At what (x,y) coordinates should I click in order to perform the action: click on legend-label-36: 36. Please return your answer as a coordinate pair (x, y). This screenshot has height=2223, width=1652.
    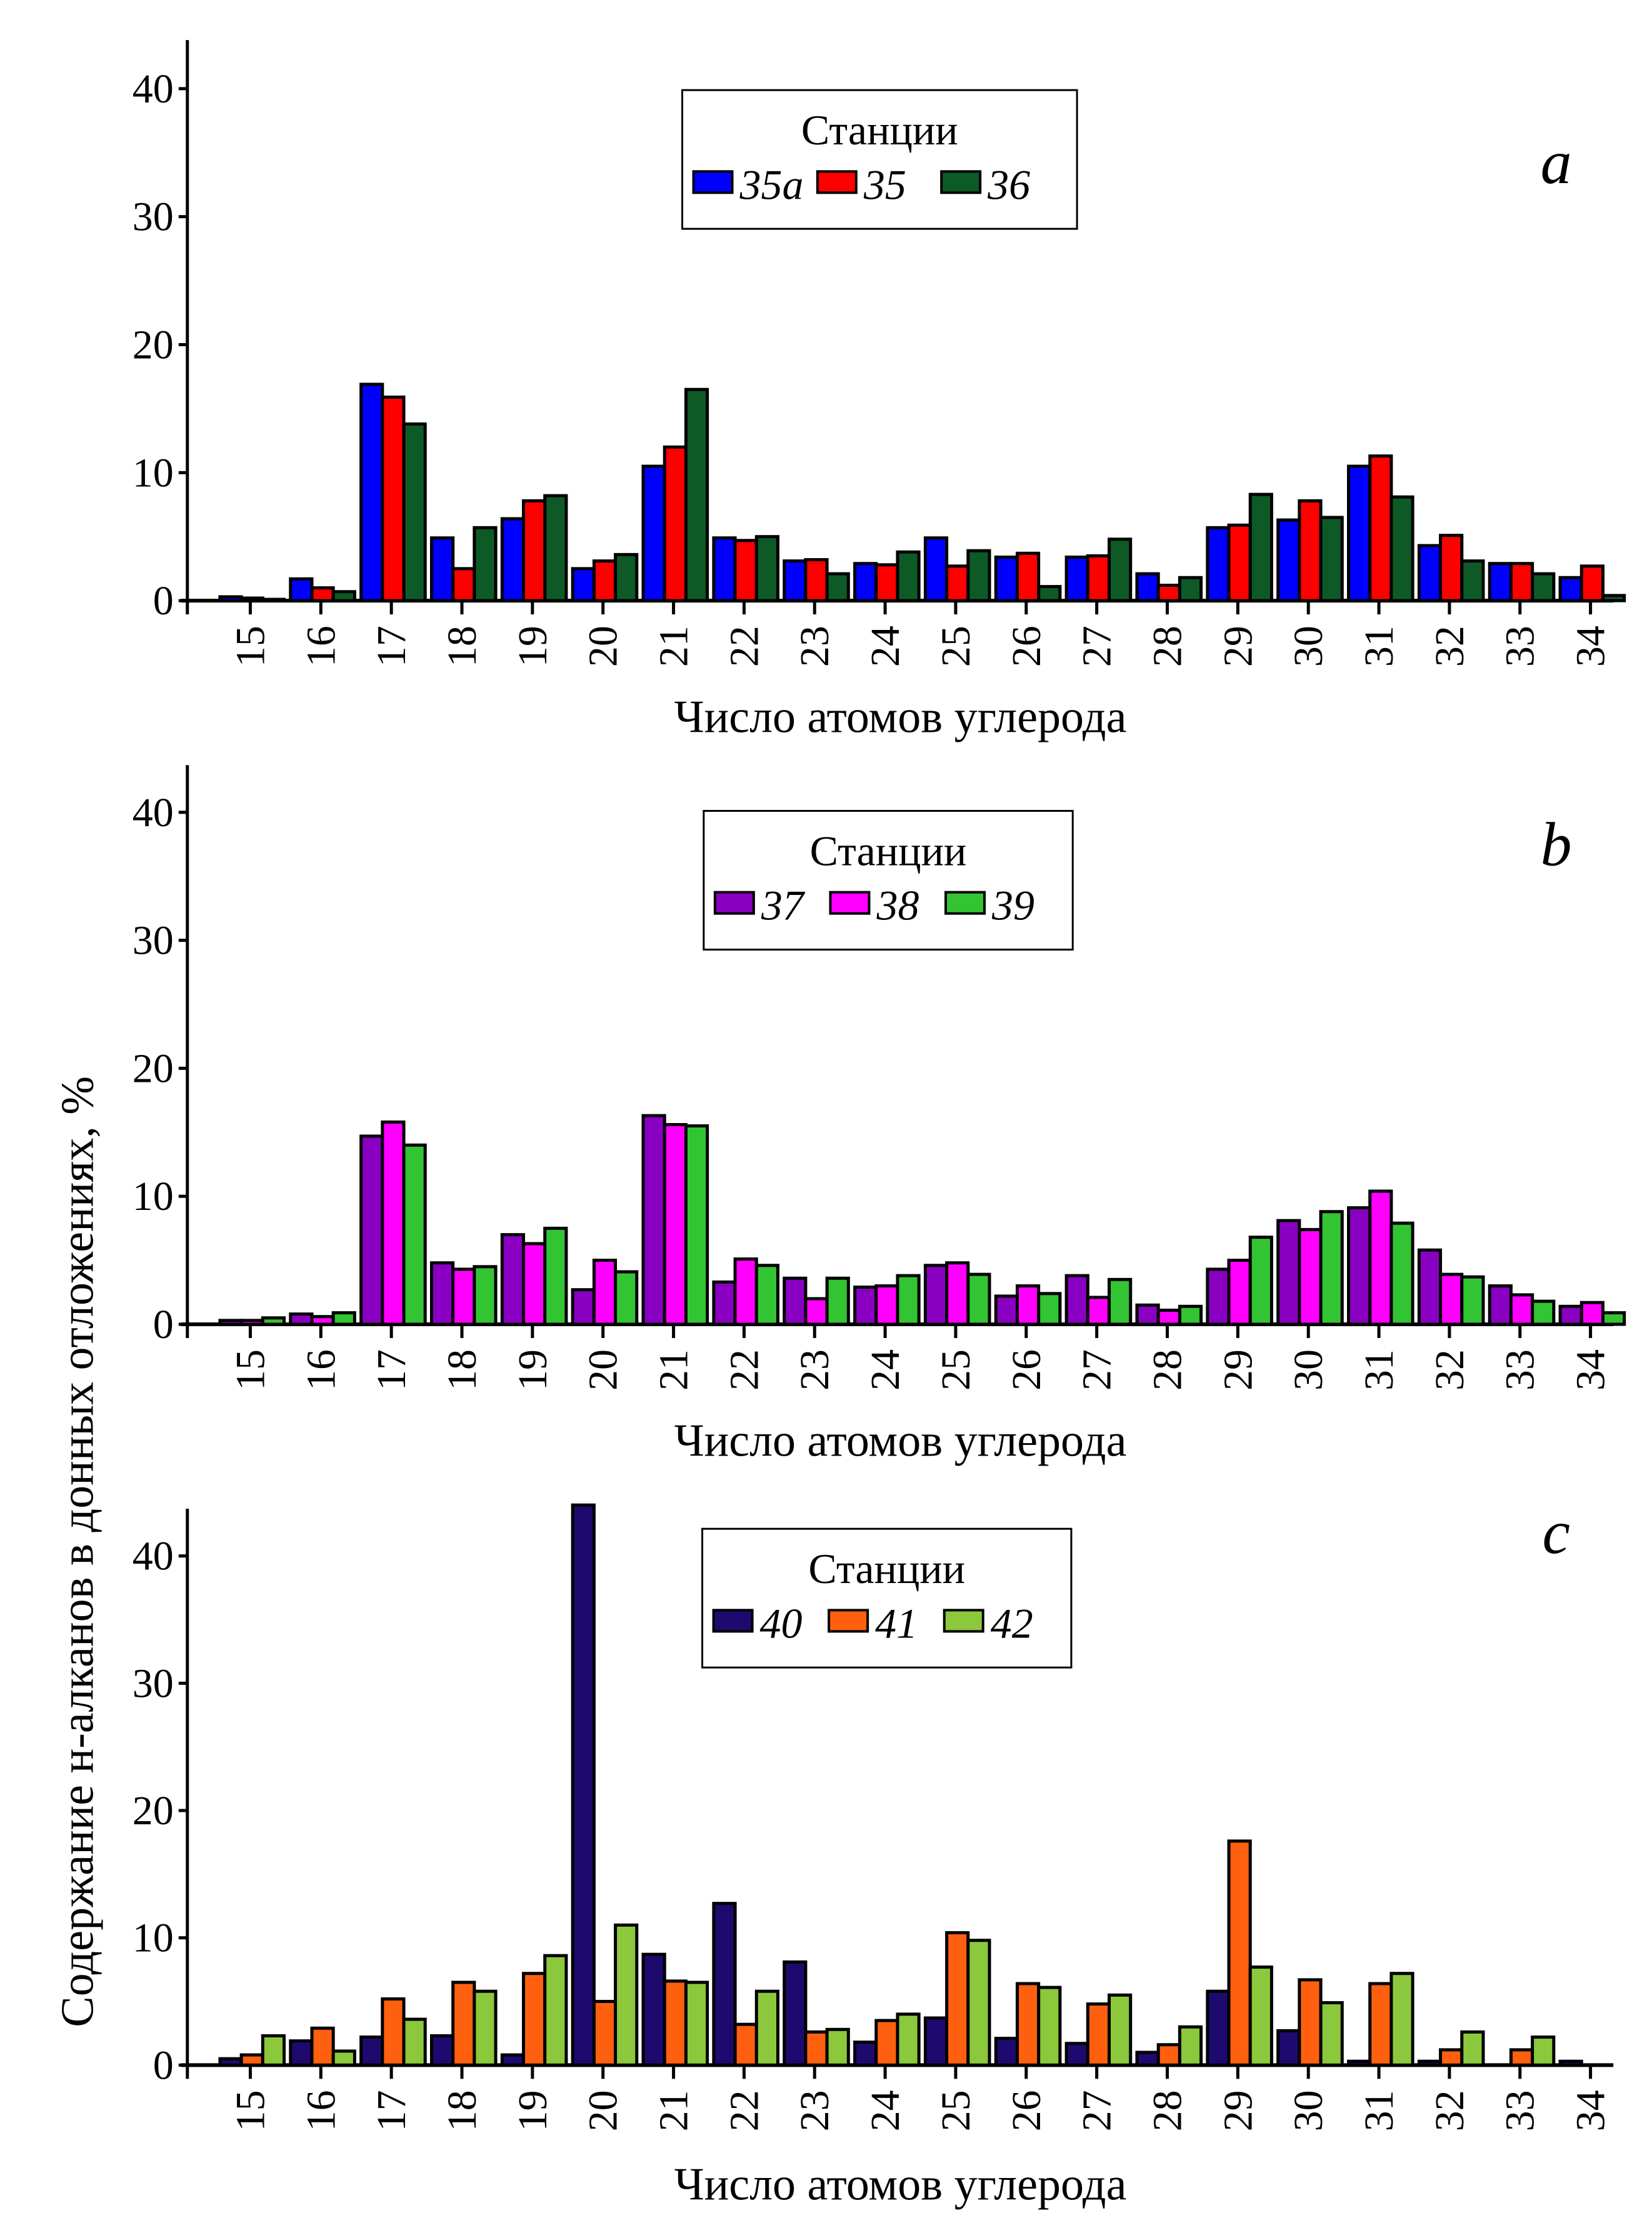
    Looking at the image, I should click on (1008, 184).